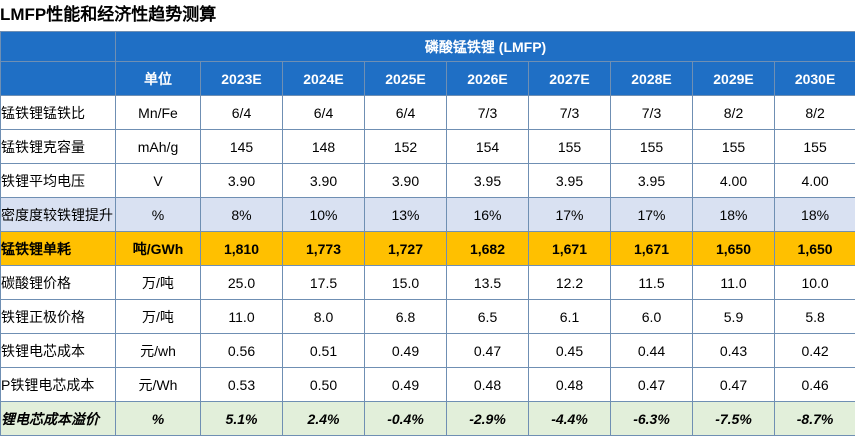 Image resolution: width=855 pixels, height=443 pixels. Describe the element at coordinates (58, 214) in the screenshot. I see `row-label: 密度度较铁锂提升` at that location.